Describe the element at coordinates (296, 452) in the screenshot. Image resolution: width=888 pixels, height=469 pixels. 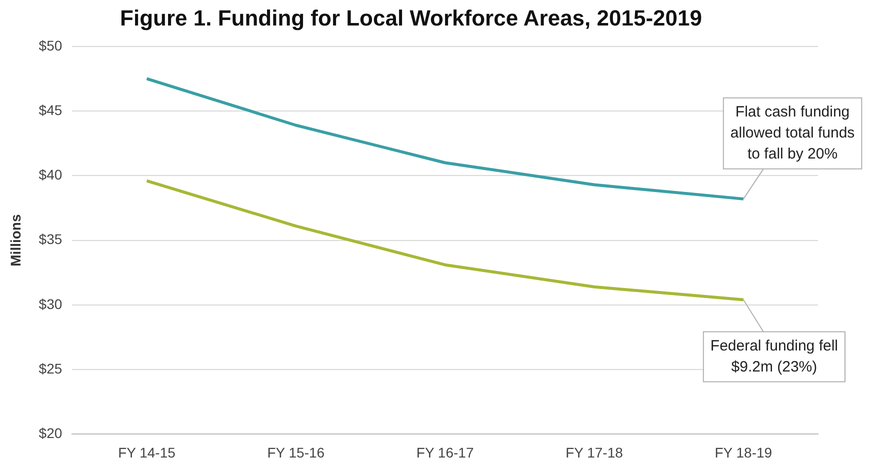
I see `x-tick-label: FY 15-16` at that location.